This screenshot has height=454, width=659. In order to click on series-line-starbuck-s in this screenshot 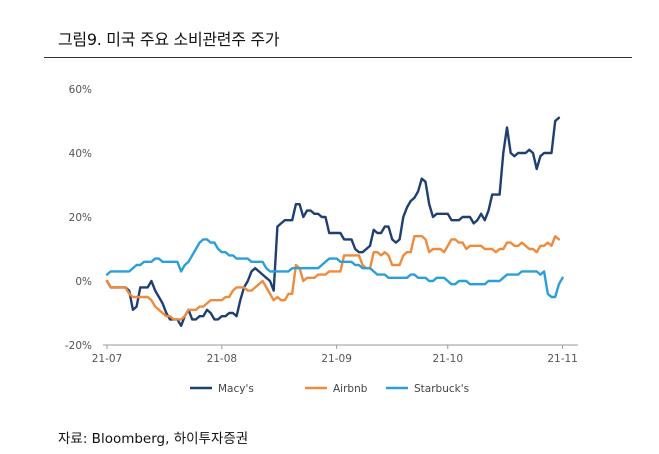, I will do `click(334, 268)`.